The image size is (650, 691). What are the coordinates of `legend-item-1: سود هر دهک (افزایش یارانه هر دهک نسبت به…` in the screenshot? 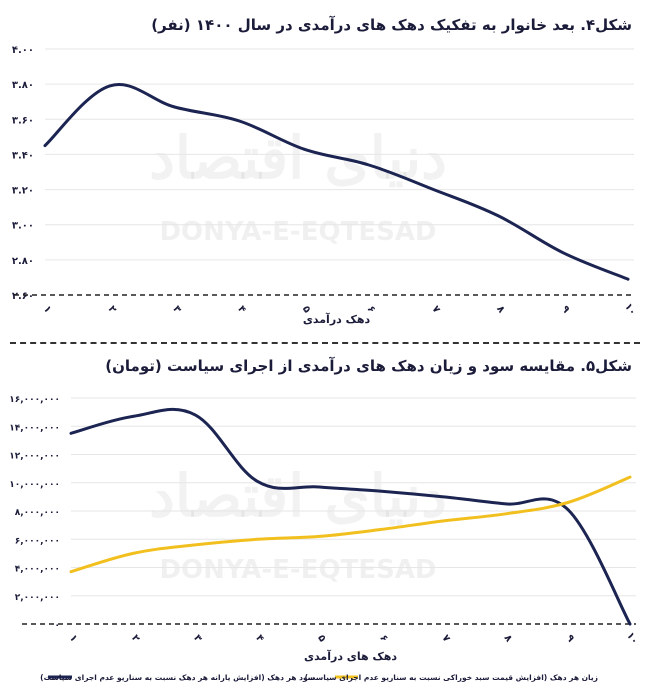 It's located at (177, 677).